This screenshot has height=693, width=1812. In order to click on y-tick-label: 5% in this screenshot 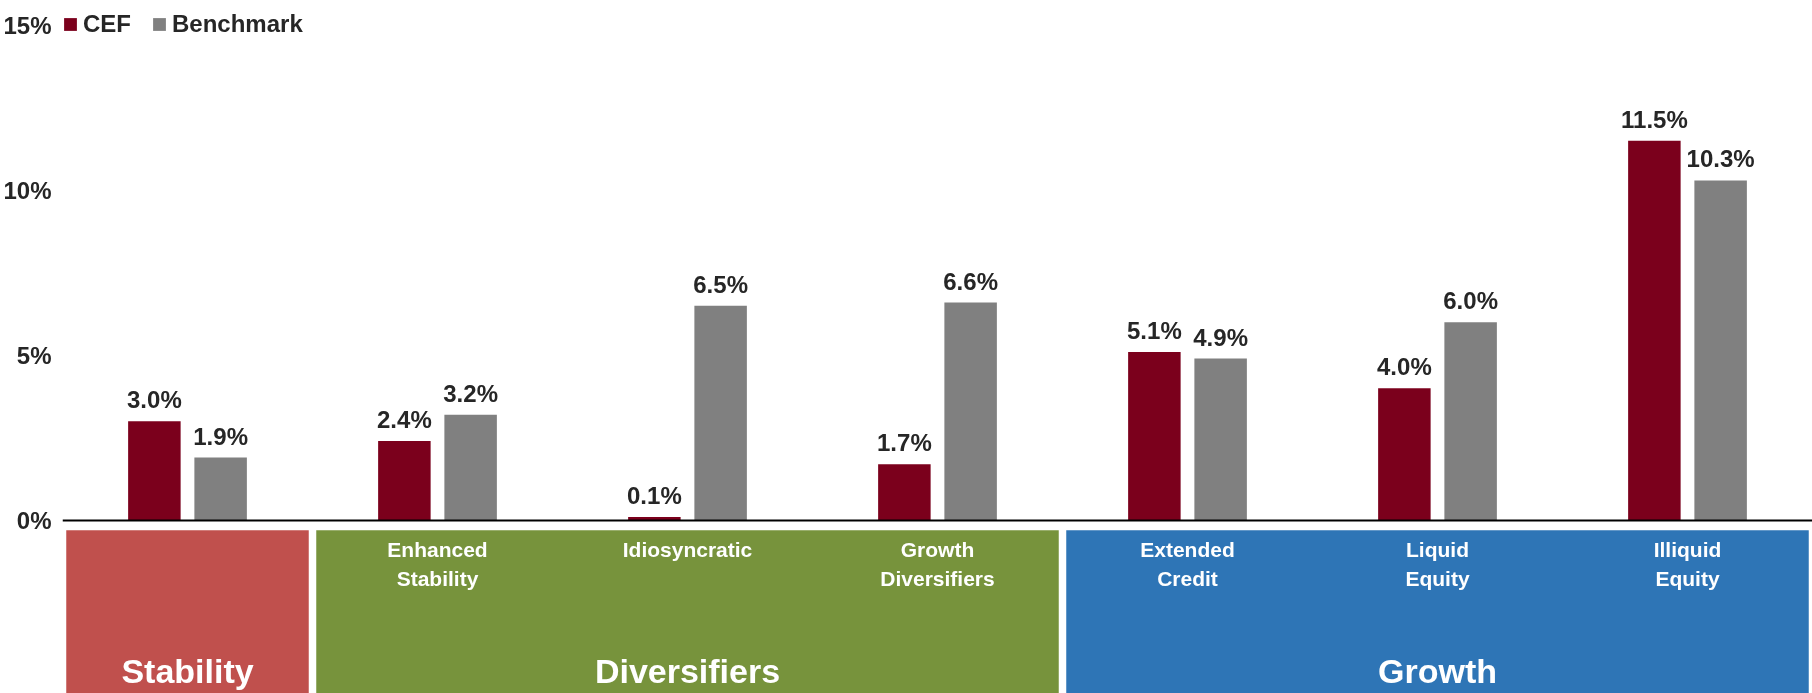, I will do `click(34, 355)`.